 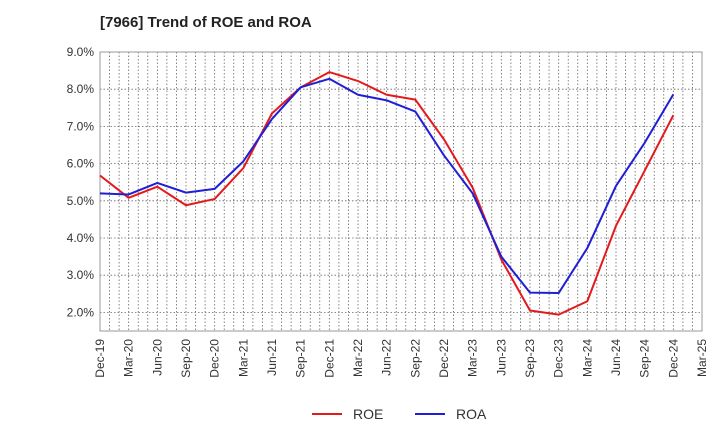 I want to click on y-axis: 2.0% 3.0% 4.0% 5.0% 6.0% 7.0% 8.0% 9.0%, so click(x=81, y=182).